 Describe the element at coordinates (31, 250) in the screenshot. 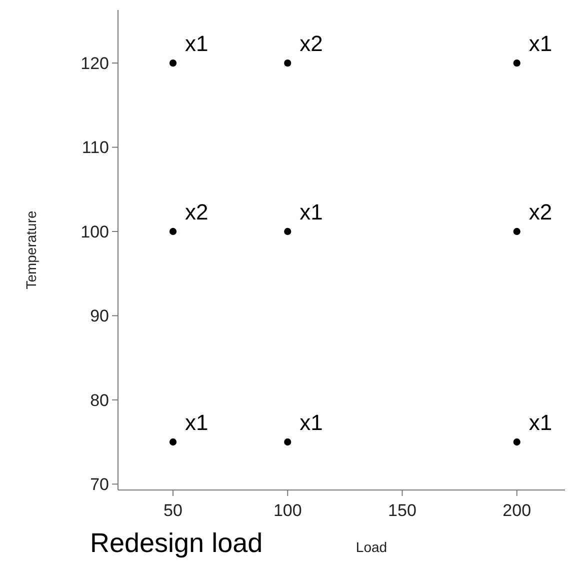

I see `y-axis-title: Temperature` at that location.